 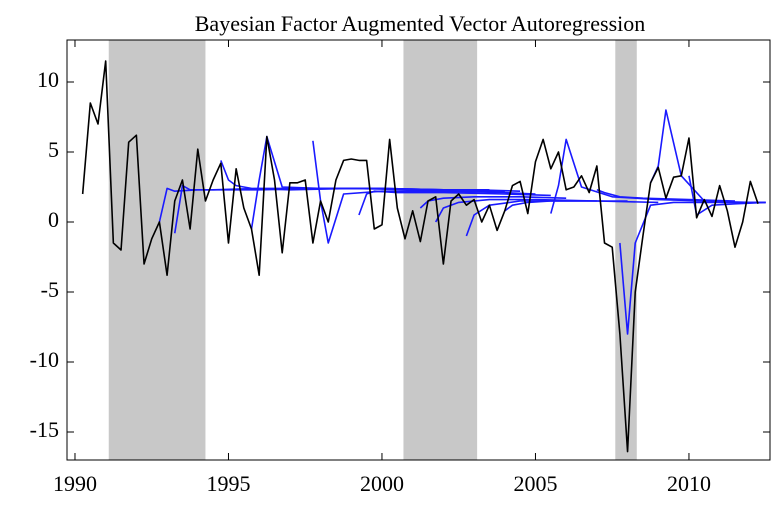 I want to click on x-tick-label: 1990, so click(x=75, y=483).